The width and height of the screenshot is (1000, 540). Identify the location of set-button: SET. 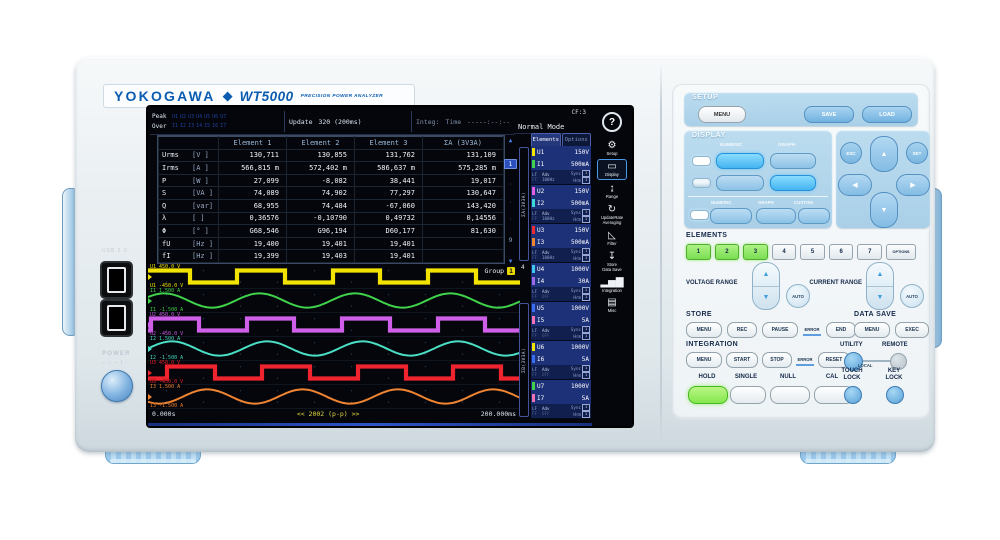
(917, 153).